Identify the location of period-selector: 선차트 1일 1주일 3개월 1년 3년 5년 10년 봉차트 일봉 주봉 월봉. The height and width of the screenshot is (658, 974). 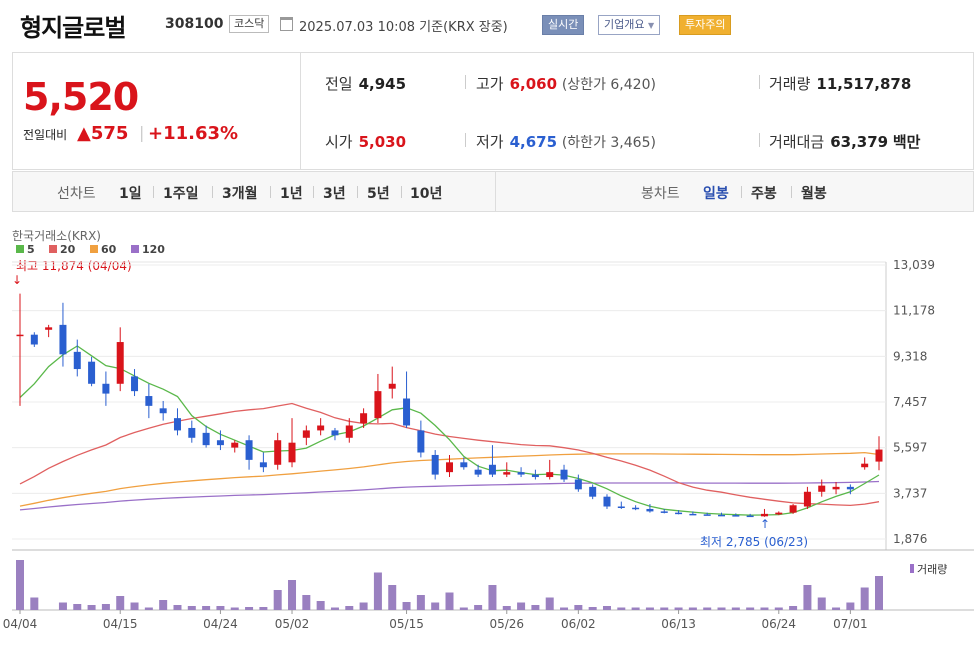
(493, 191).